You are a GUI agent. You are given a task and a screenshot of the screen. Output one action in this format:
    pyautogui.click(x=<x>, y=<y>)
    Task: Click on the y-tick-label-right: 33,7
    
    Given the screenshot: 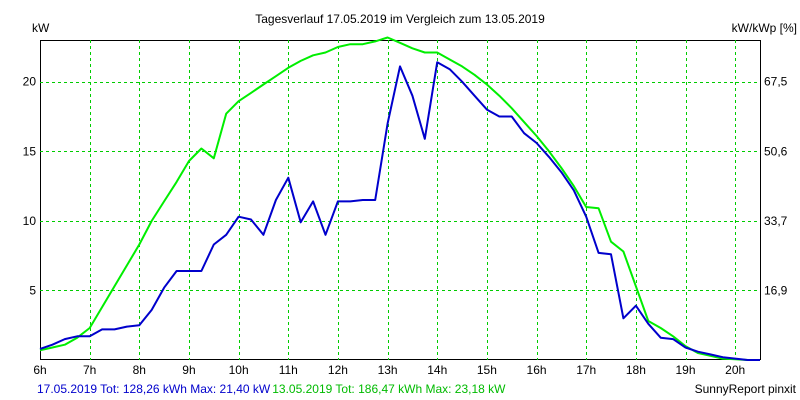 What is the action you would take?
    pyautogui.click(x=776, y=221)
    